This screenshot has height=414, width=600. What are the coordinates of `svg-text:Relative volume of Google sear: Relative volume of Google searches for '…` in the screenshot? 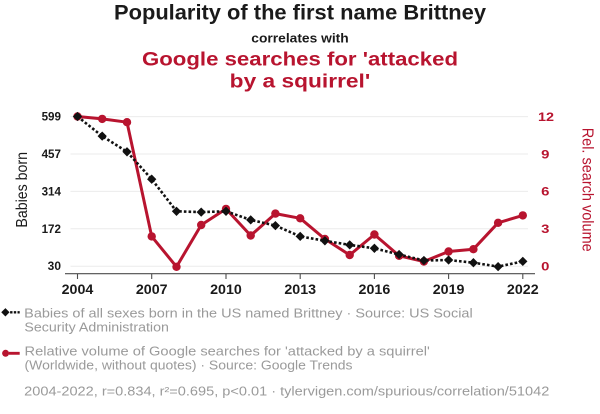 It's located at (227, 352).